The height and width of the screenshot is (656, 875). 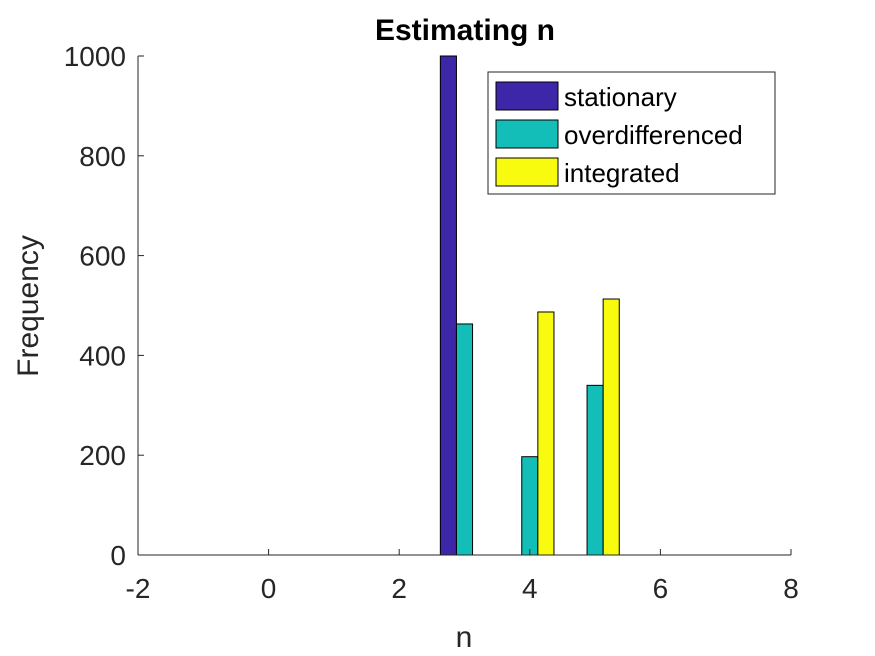 I want to click on x-tick-label: 4, so click(x=530, y=588).